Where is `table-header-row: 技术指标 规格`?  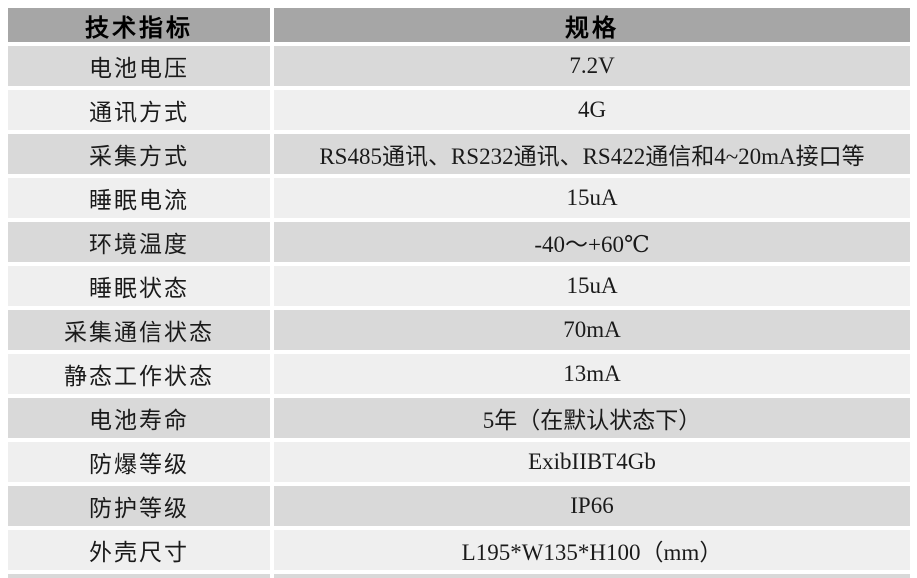 table-header-row: 技术指标 规格 is located at coordinates (459, 25).